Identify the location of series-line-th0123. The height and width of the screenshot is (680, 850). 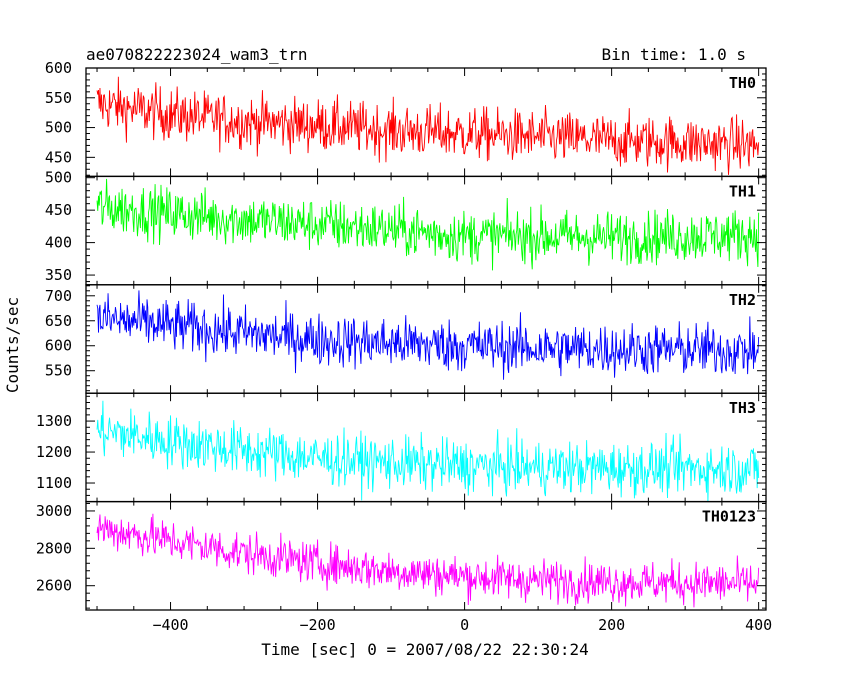
(428, 560).